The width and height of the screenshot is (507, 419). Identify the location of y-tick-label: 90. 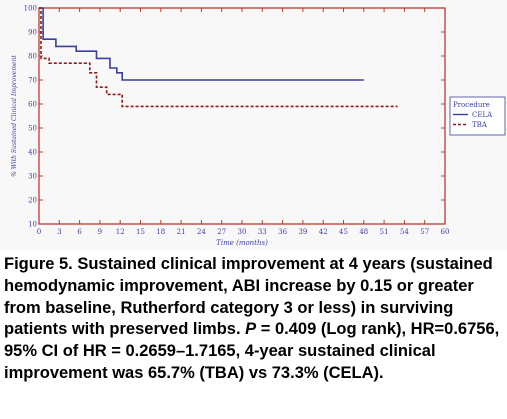
(32, 33).